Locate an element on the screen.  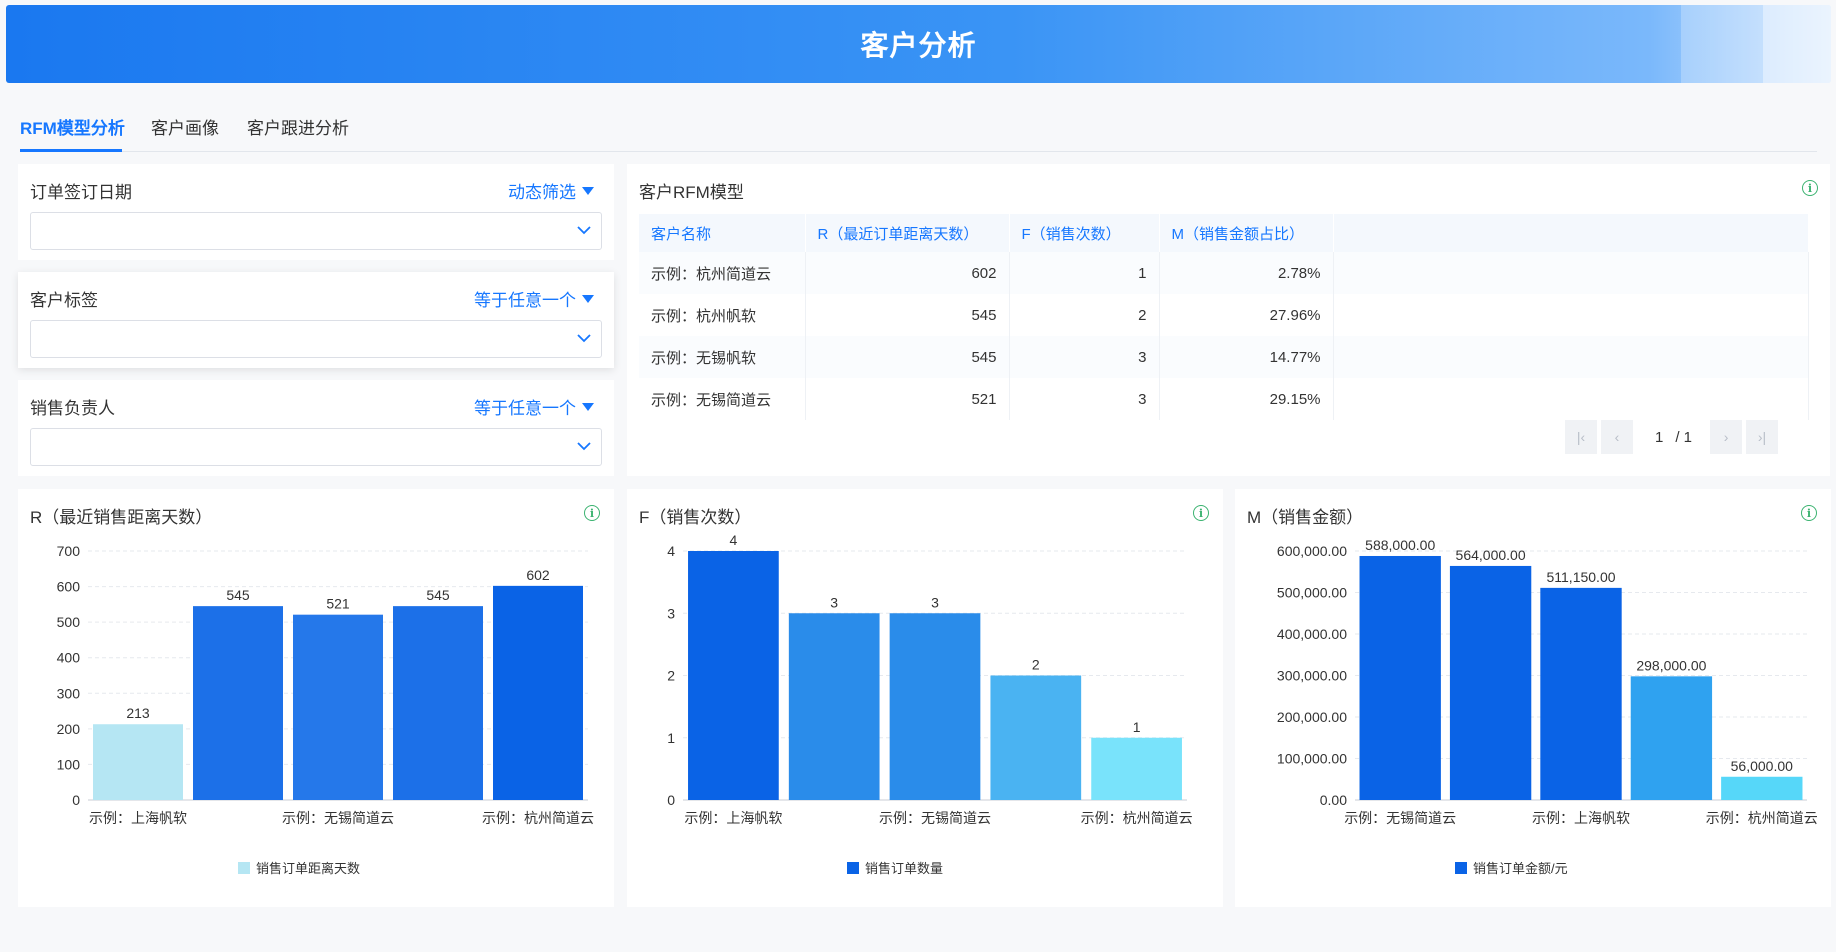
y-tick-label: 300 is located at coordinates (69, 693).